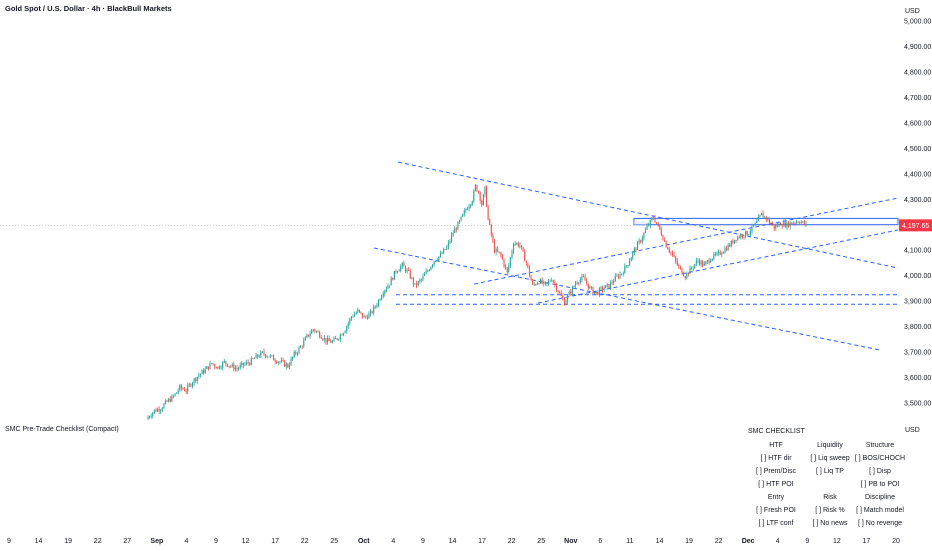  Describe the element at coordinates (642, 223) in the screenshot. I see `supply-zone-fill` at that location.